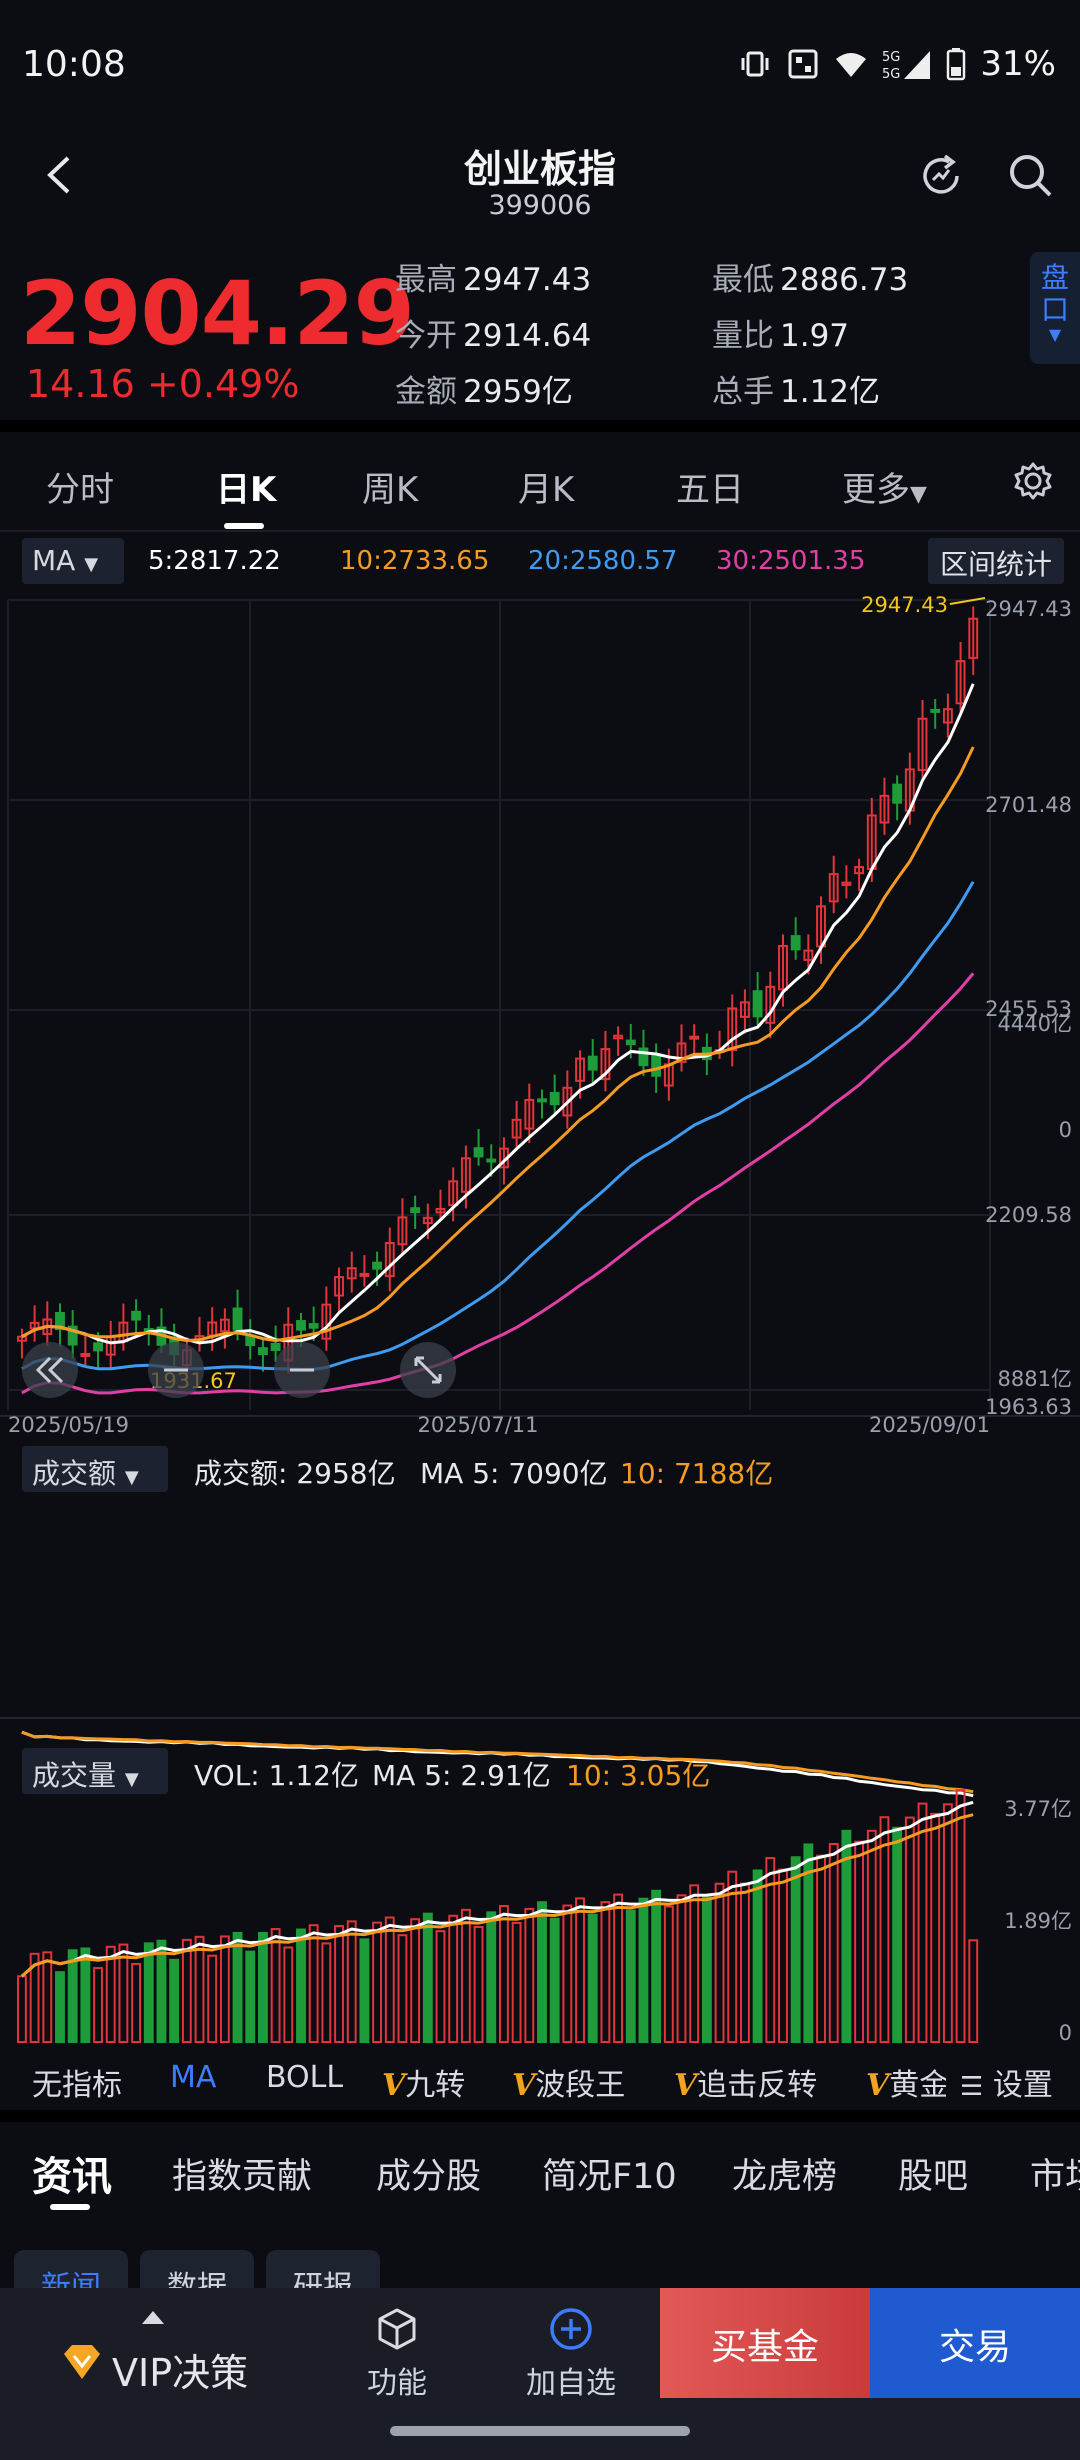  Describe the element at coordinates (302, 1370) in the screenshot. I see `zoom-in-icon` at that location.